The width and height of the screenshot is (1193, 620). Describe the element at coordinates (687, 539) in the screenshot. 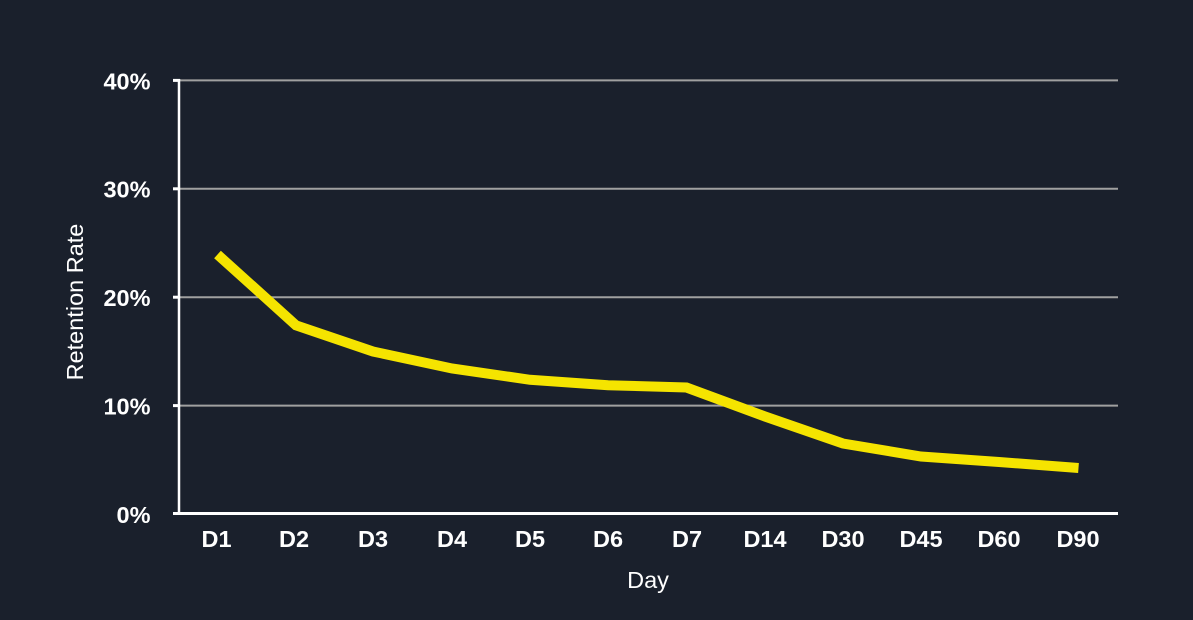

I see `svg-text: D7` at that location.